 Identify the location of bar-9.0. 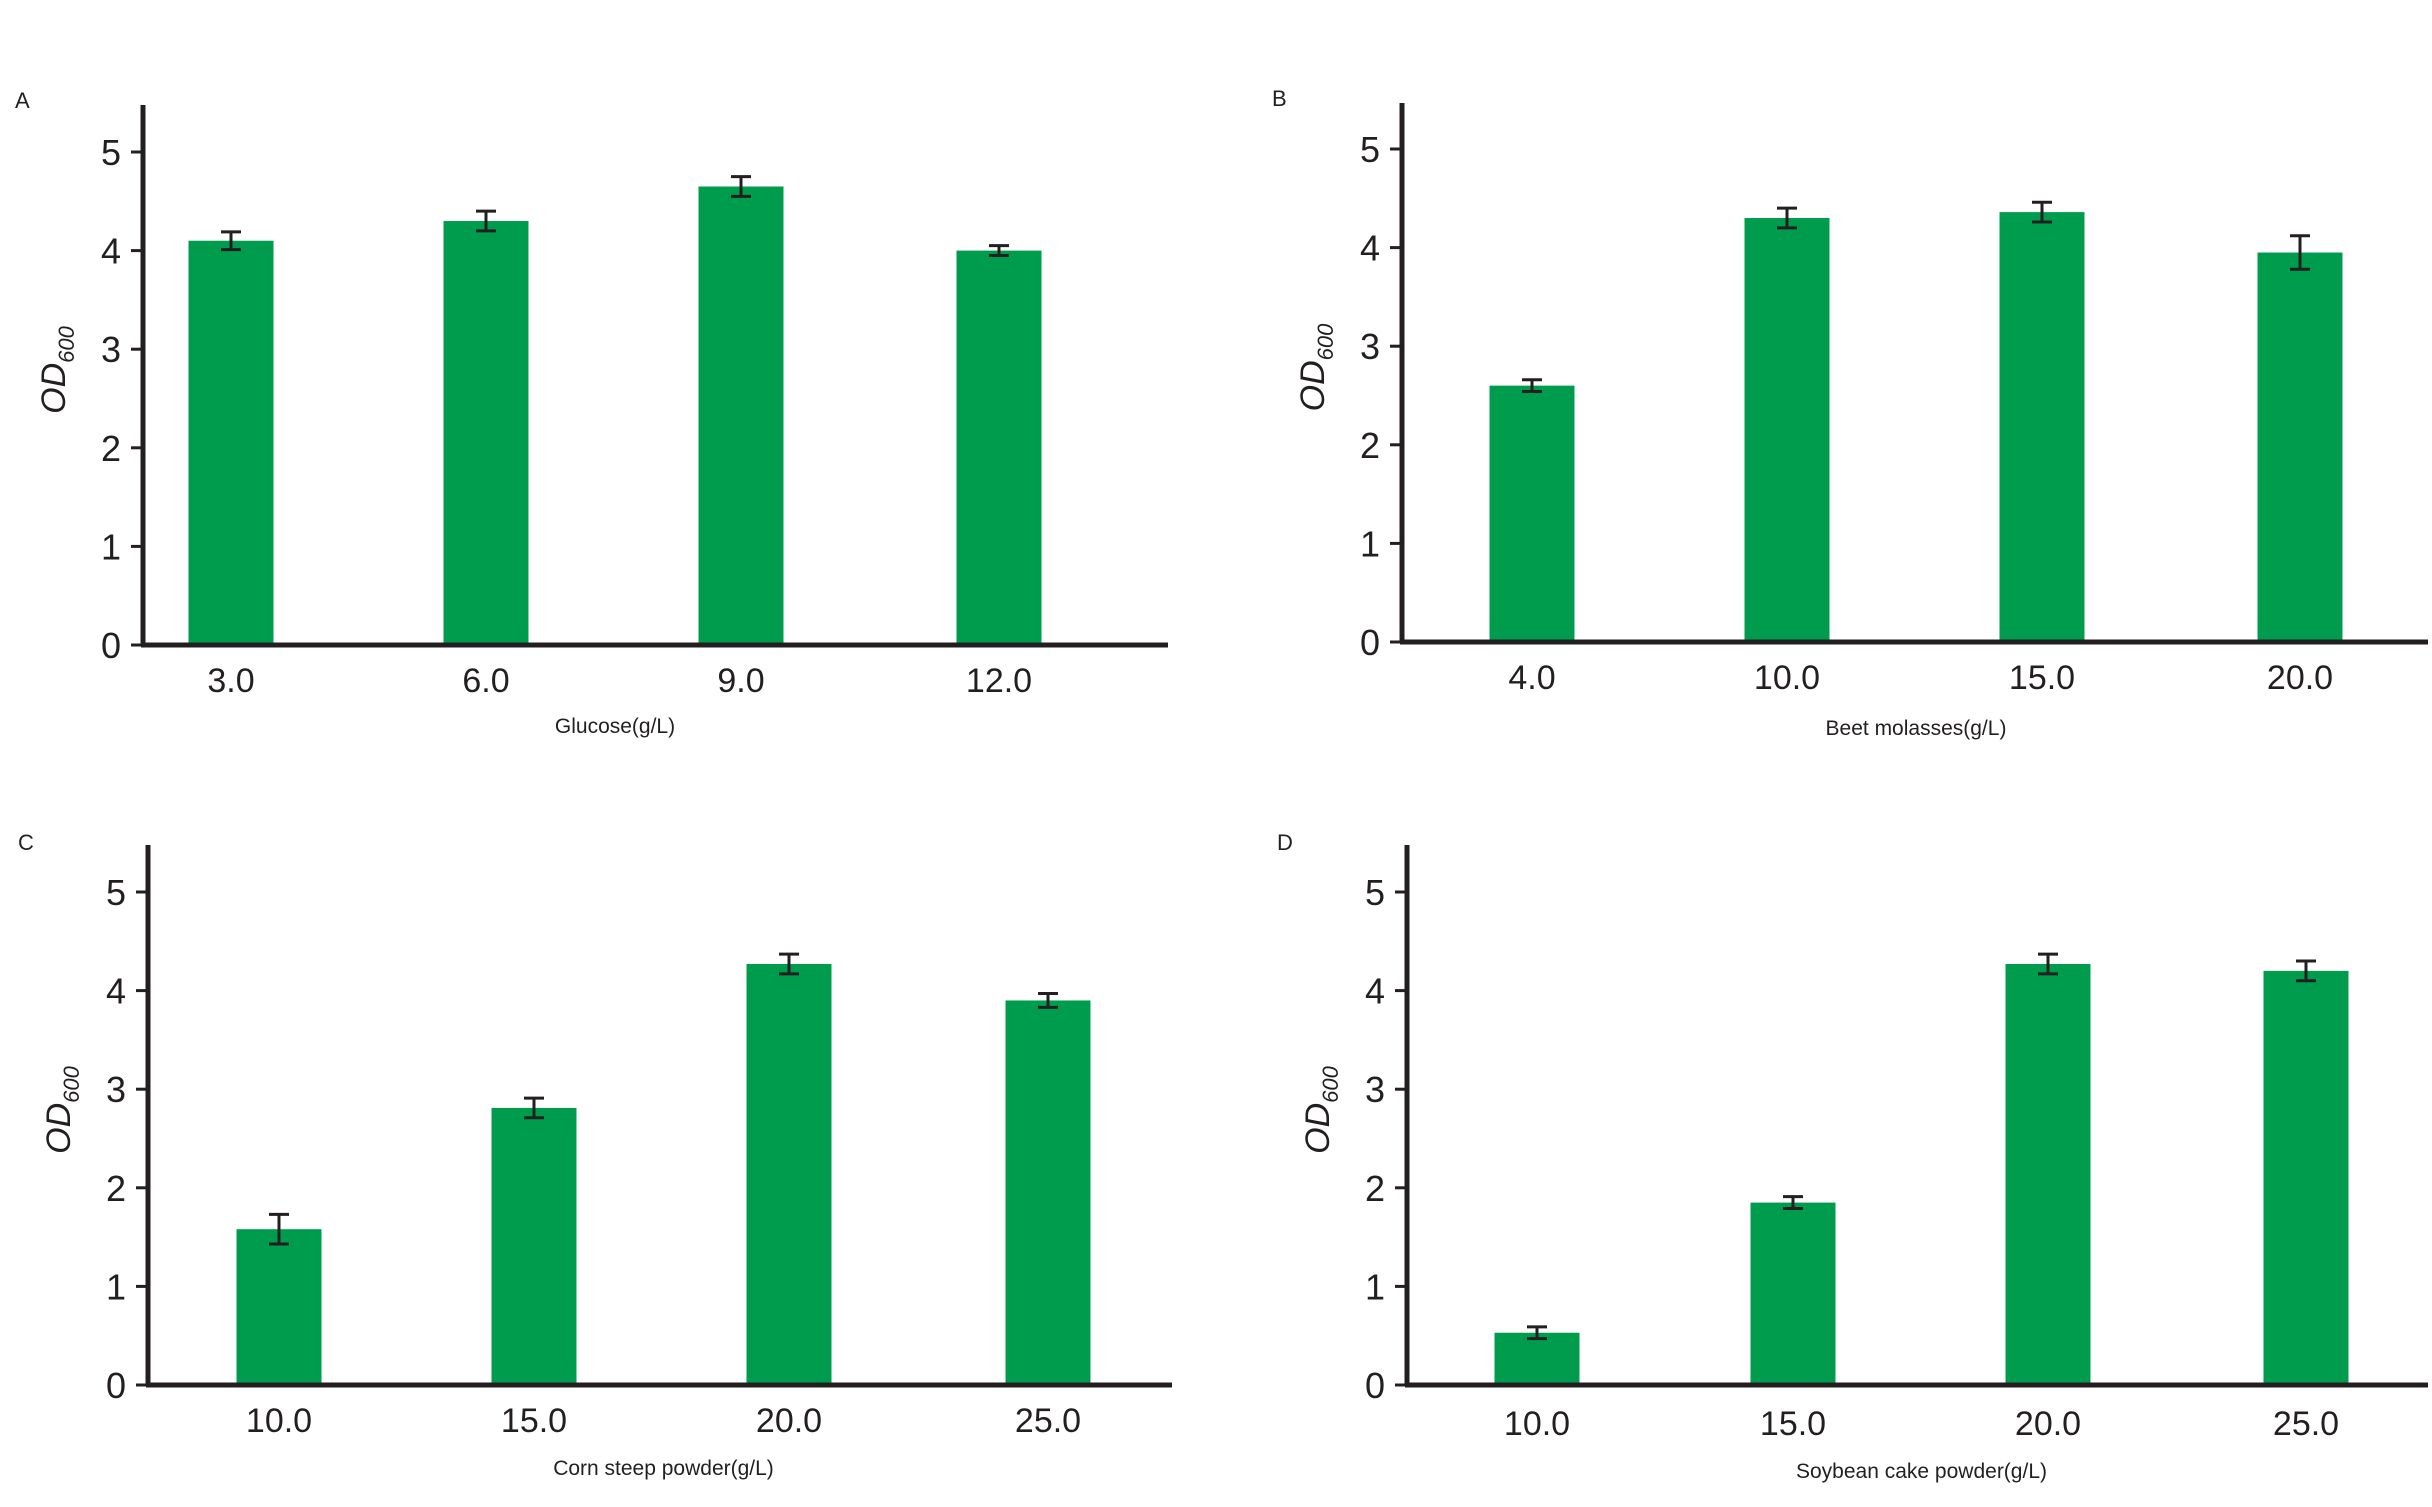
(741, 415).